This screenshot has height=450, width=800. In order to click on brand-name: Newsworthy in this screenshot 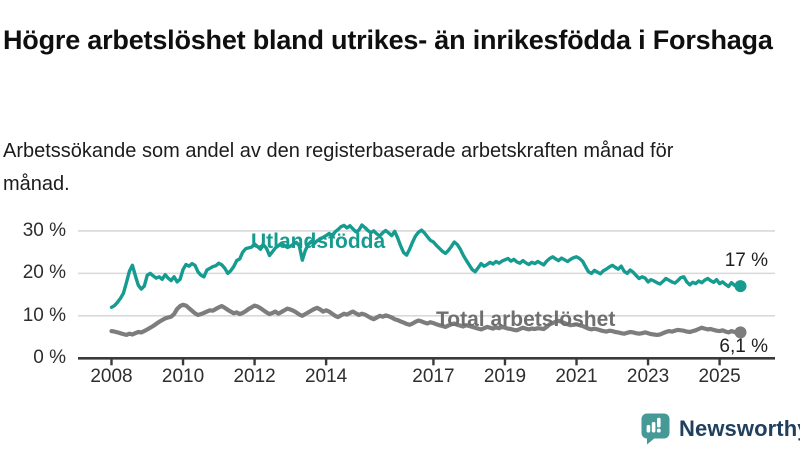, I will do `click(739, 428)`.